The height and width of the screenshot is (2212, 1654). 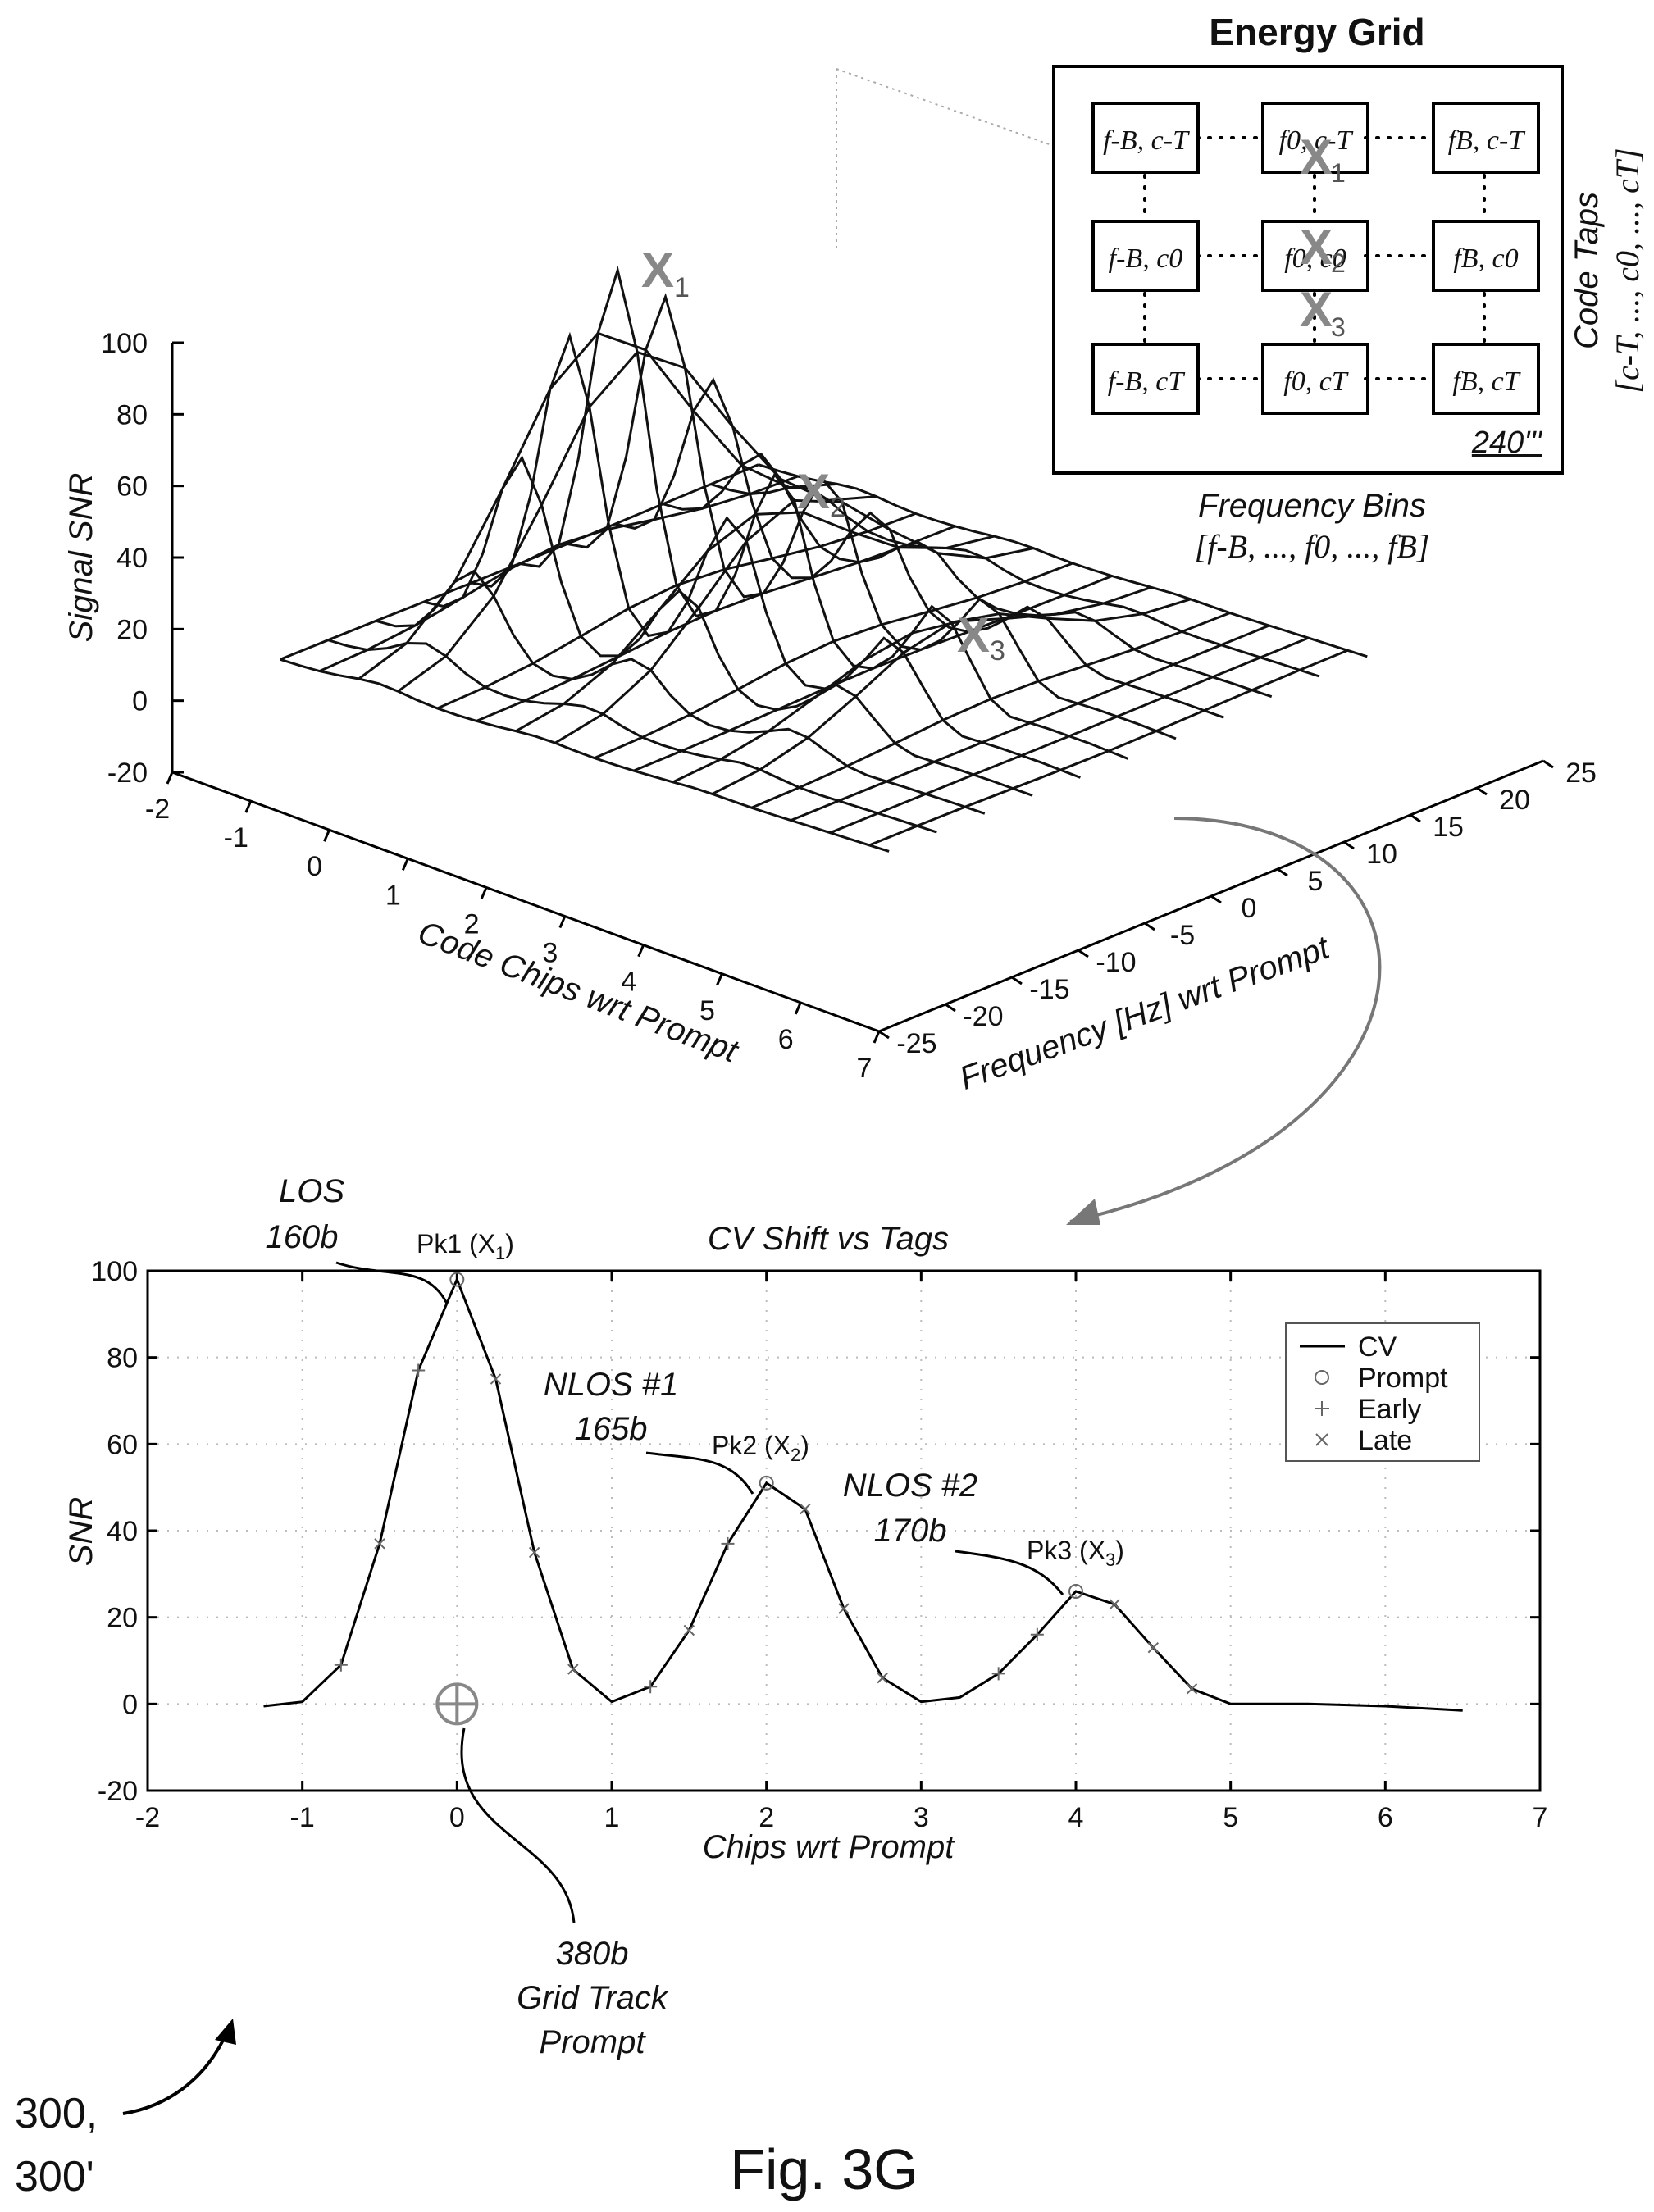 I want to click on y-axis-label-3d: Frequency [Hz] wrt Prompt, so click(x=1145, y=1013).